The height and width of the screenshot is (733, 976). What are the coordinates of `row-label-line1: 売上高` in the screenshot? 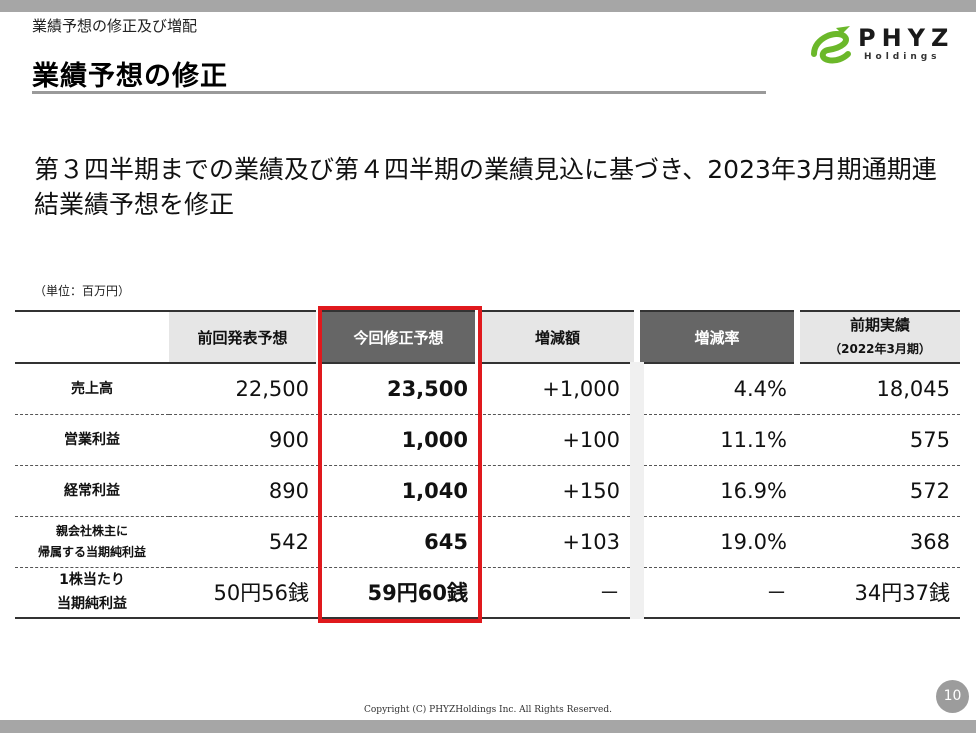 It's located at (92, 388).